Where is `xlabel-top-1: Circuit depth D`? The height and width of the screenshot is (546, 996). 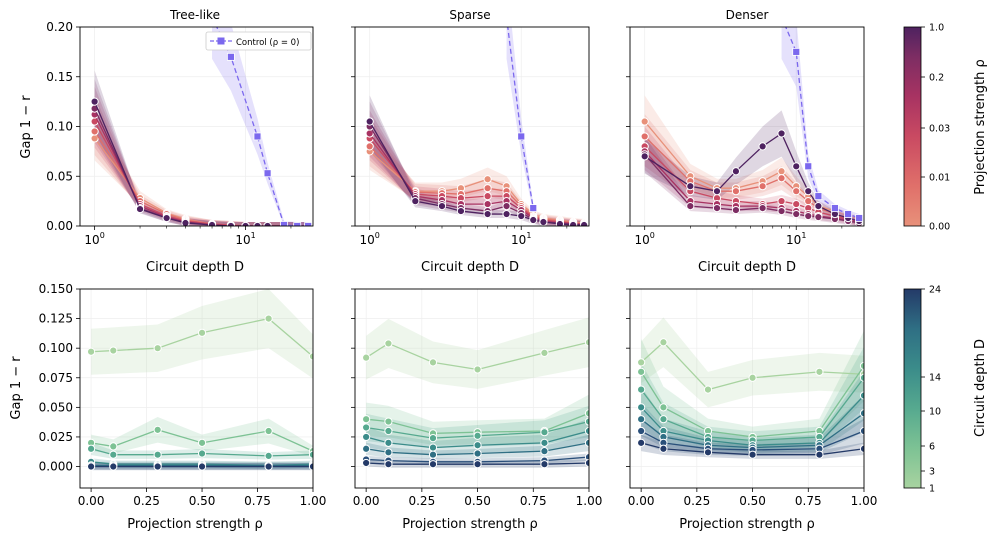
xlabel-top-1: Circuit depth D is located at coordinates (195, 267).